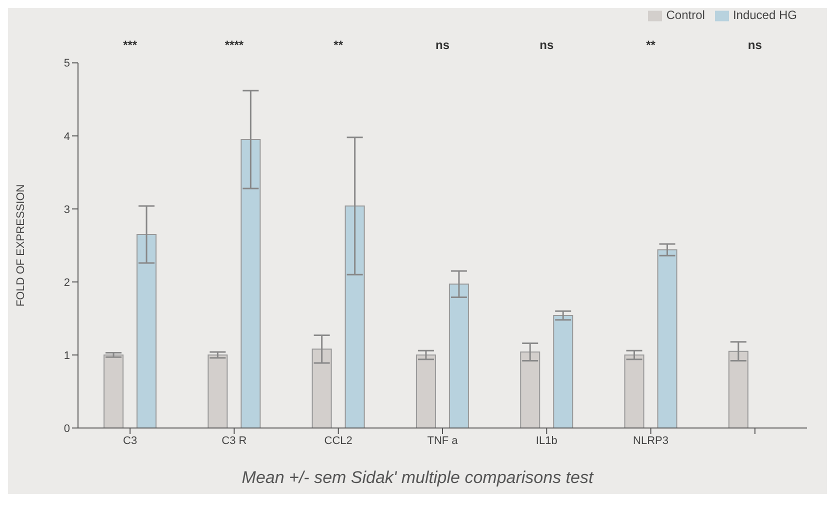  What do you see at coordinates (67, 210) in the screenshot?
I see `y-tick-label: 3` at bounding box center [67, 210].